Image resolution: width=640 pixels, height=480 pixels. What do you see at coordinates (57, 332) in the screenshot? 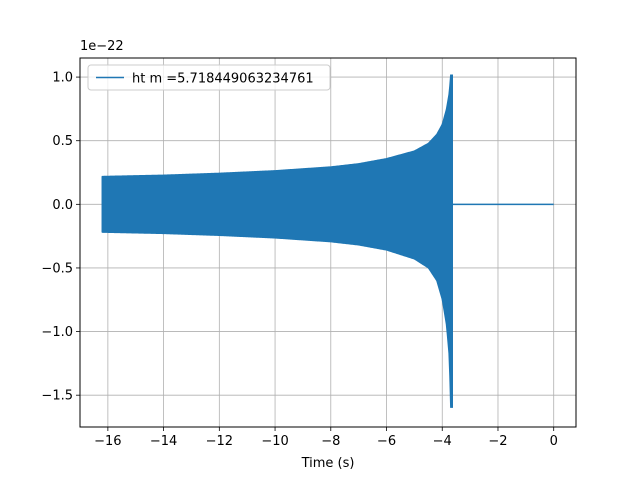
I see `y-tick-label: −1.0` at bounding box center [57, 332].